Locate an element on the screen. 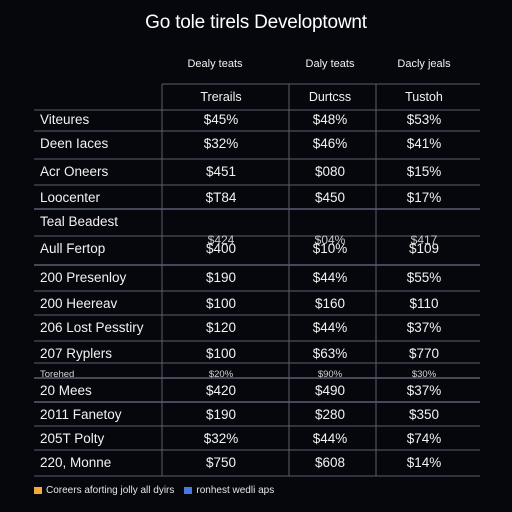 This screenshot has height=512, width=512. cell-value: $120 is located at coordinates (221, 327).